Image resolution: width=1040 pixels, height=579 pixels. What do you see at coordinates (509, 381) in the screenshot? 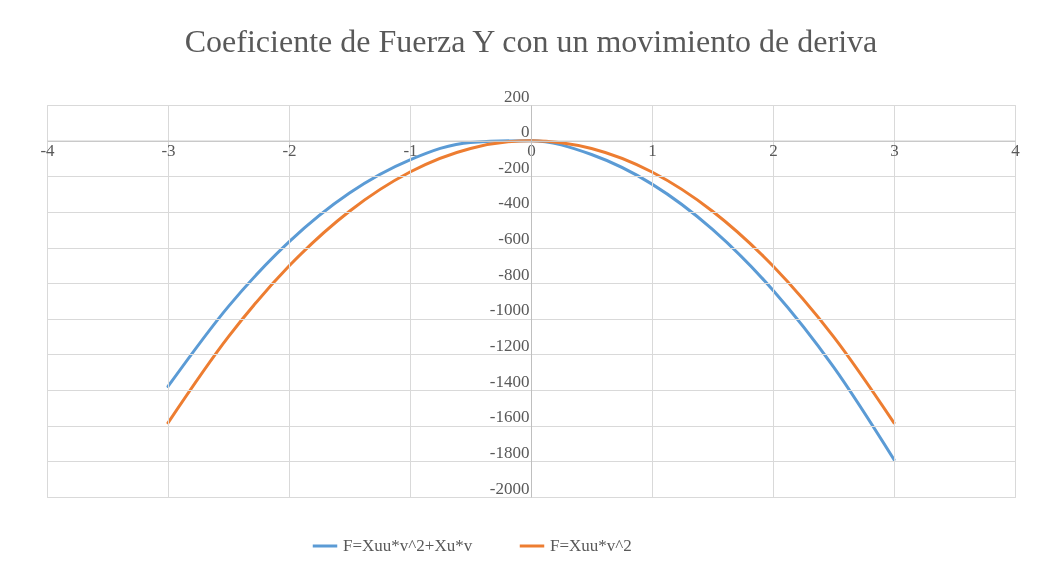
I see `y-tick-label: -1400` at bounding box center [509, 381].